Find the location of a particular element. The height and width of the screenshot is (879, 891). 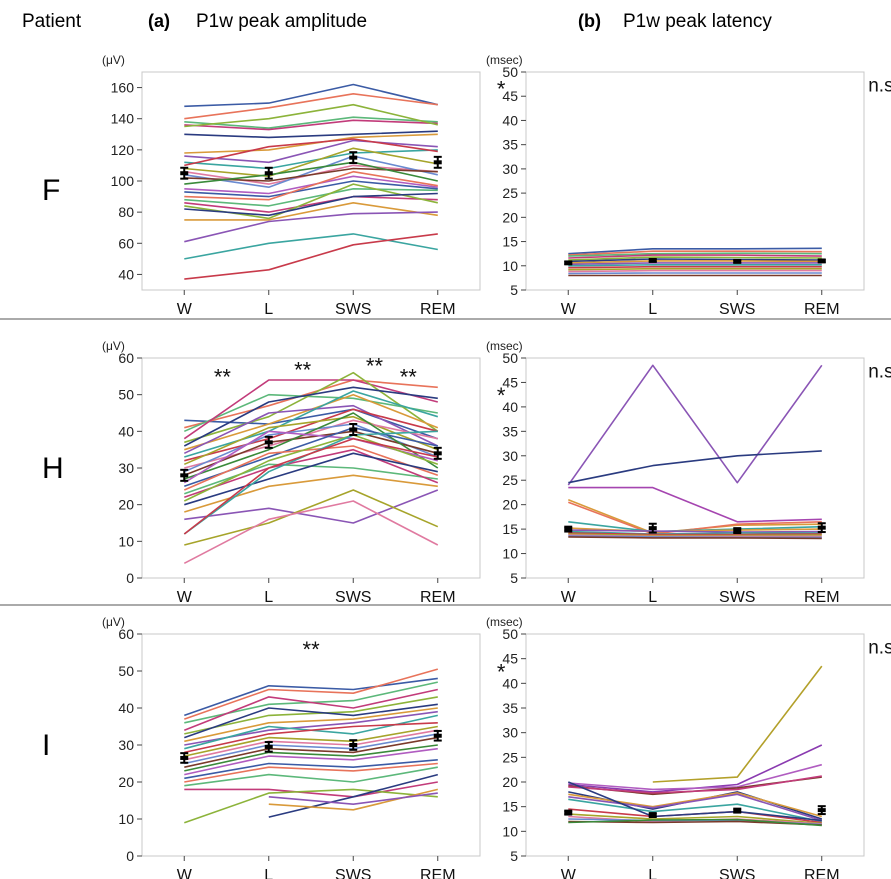

y-tick-label: 60 is located at coordinates (126, 358).